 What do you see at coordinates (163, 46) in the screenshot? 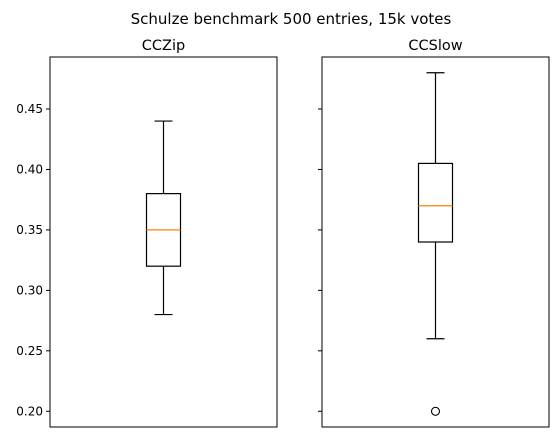
I see `panel-title: CCZip` at bounding box center [163, 46].